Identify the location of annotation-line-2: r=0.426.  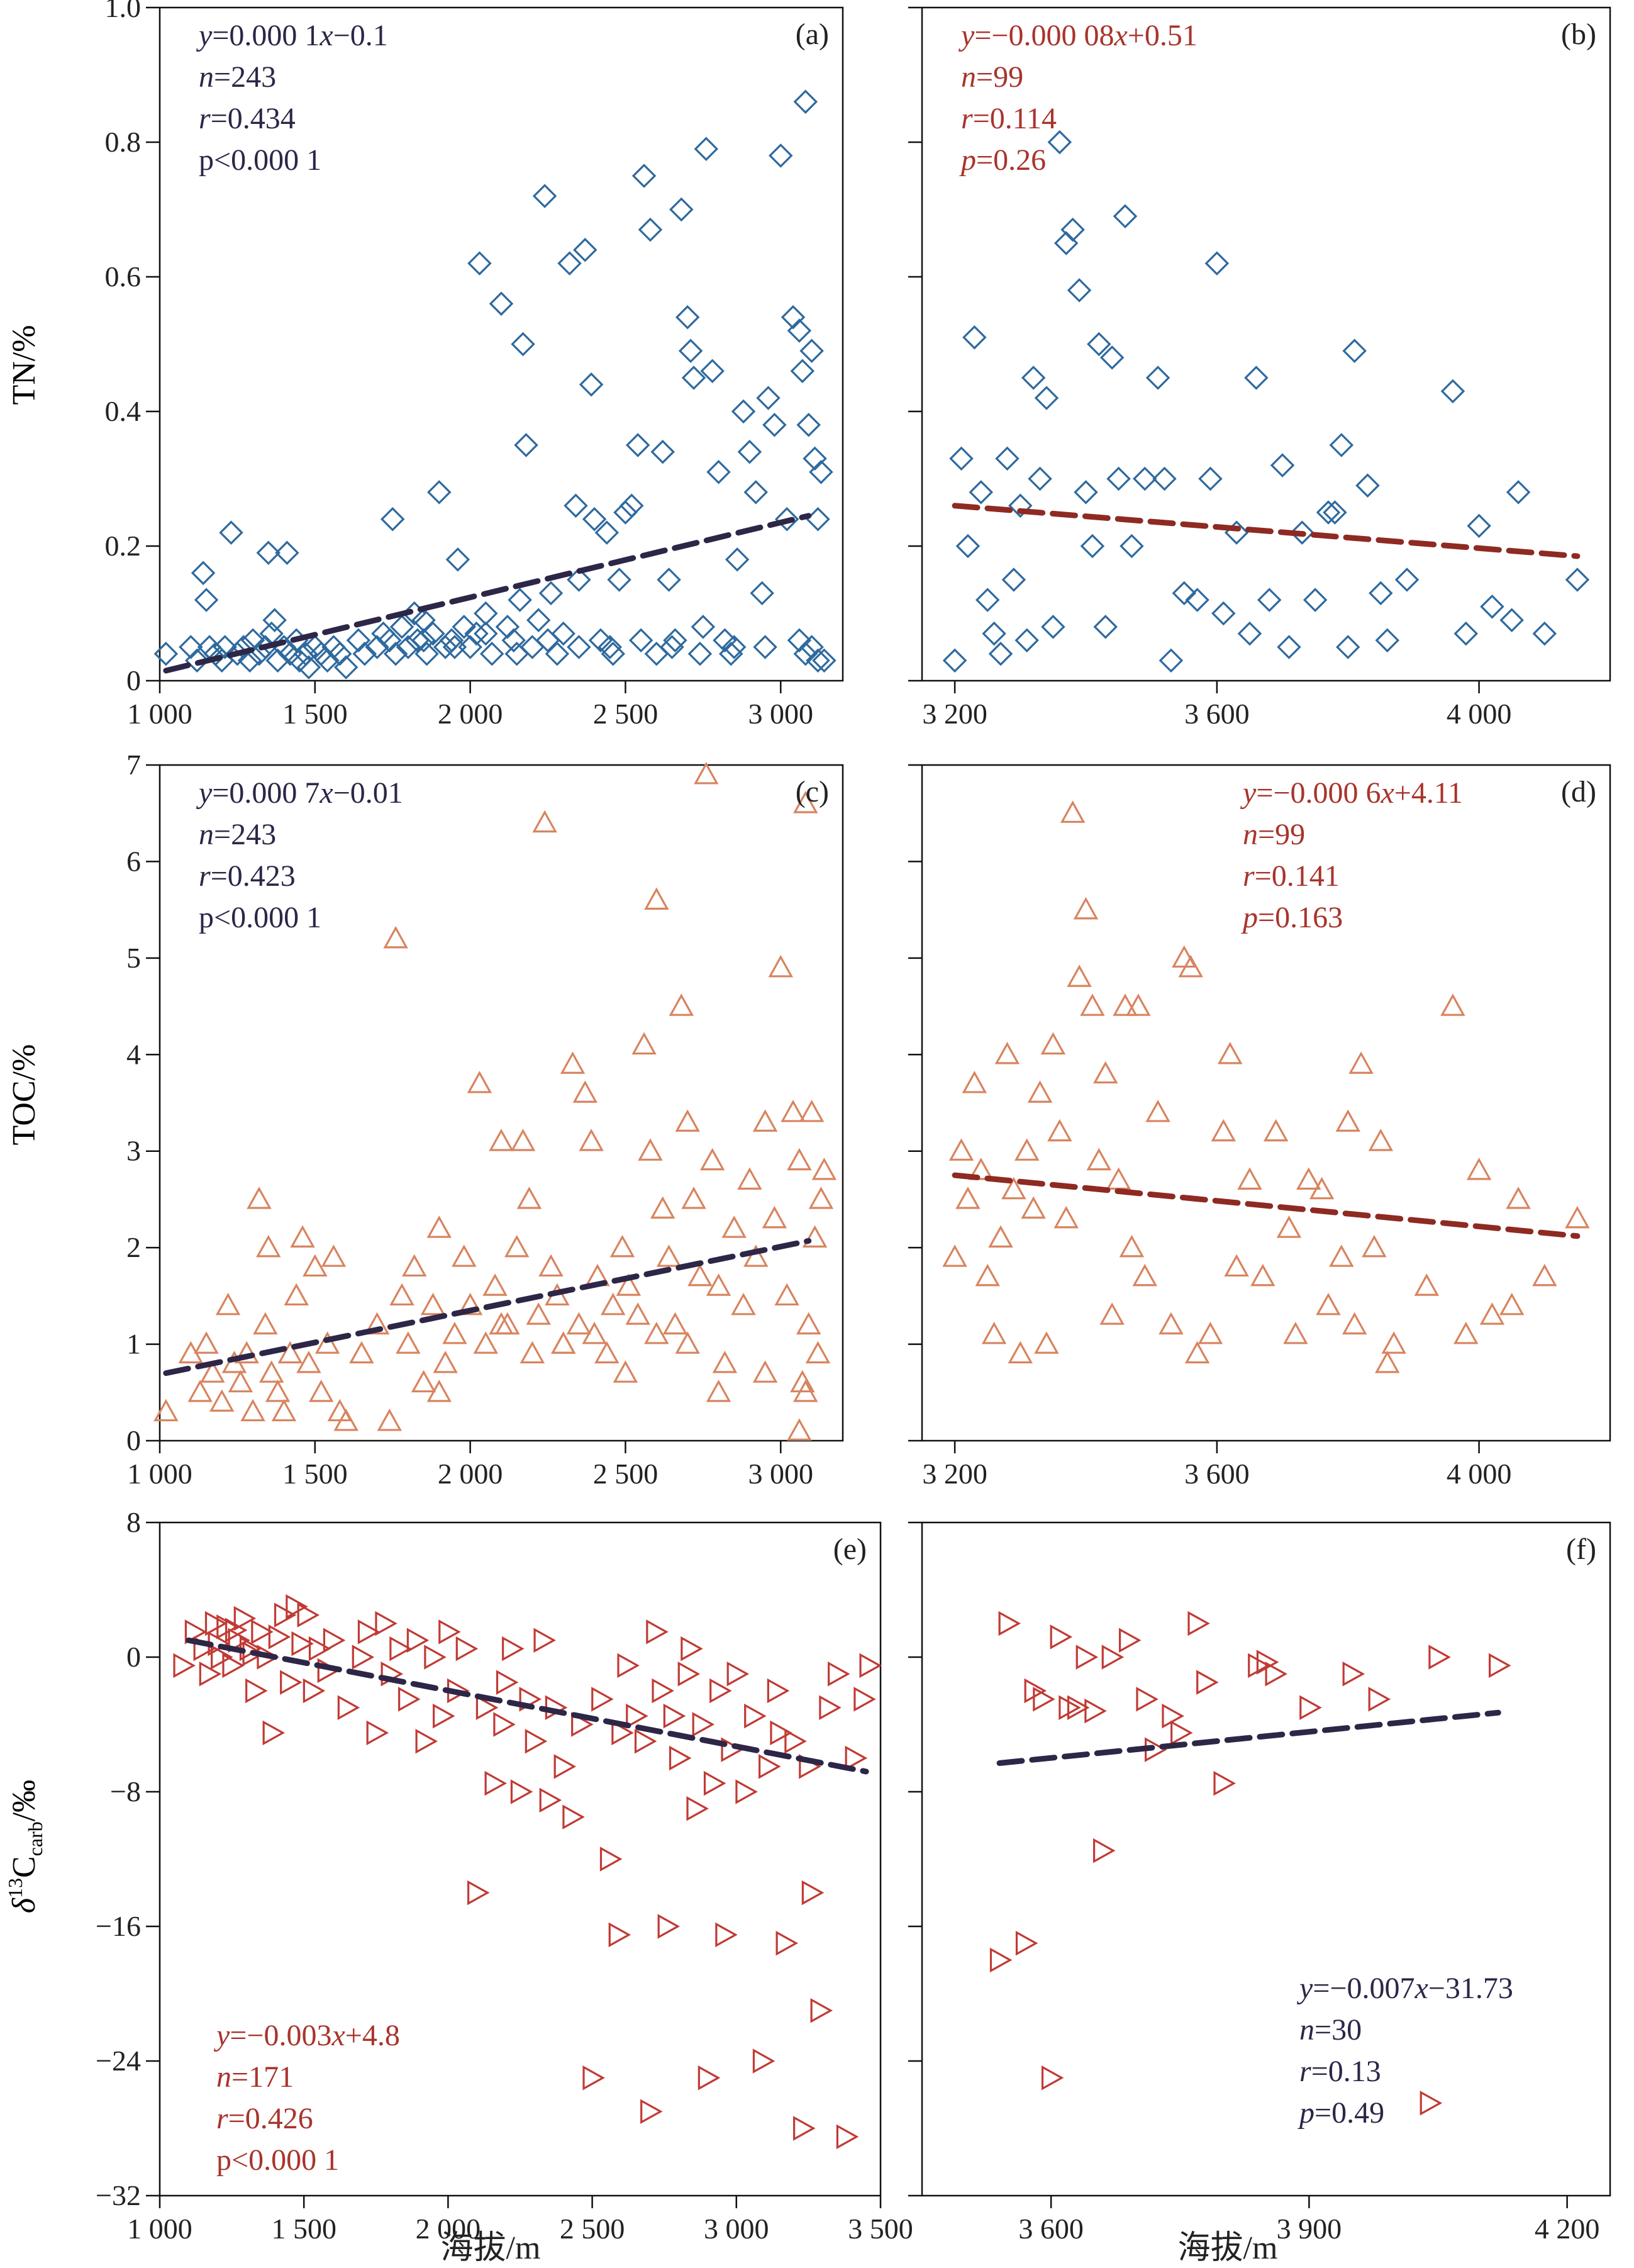
(264, 2118).